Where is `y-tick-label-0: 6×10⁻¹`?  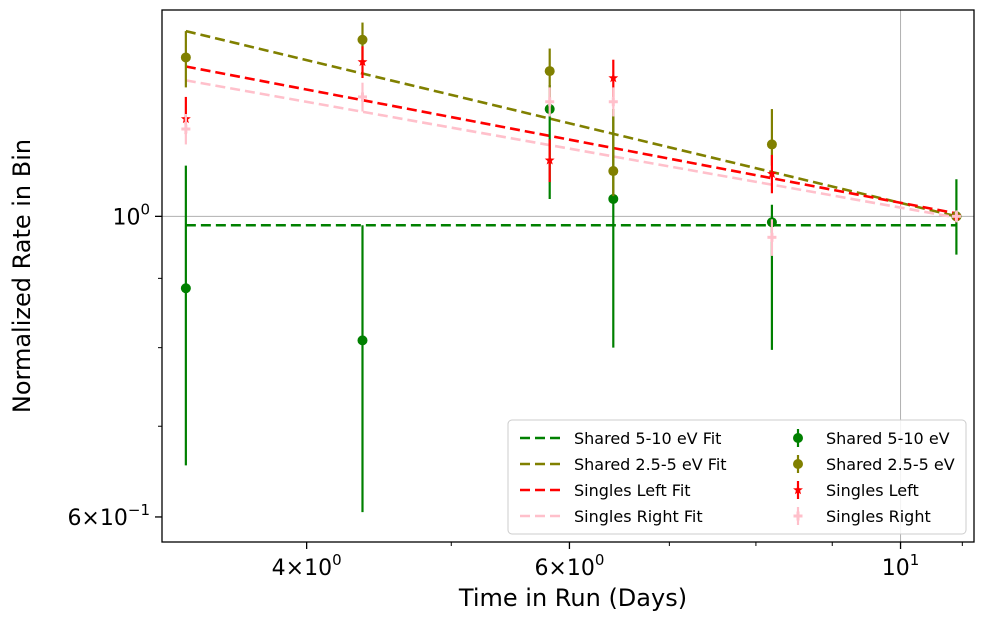 y-tick-label-0: 6×10⁻¹ is located at coordinates (108, 516).